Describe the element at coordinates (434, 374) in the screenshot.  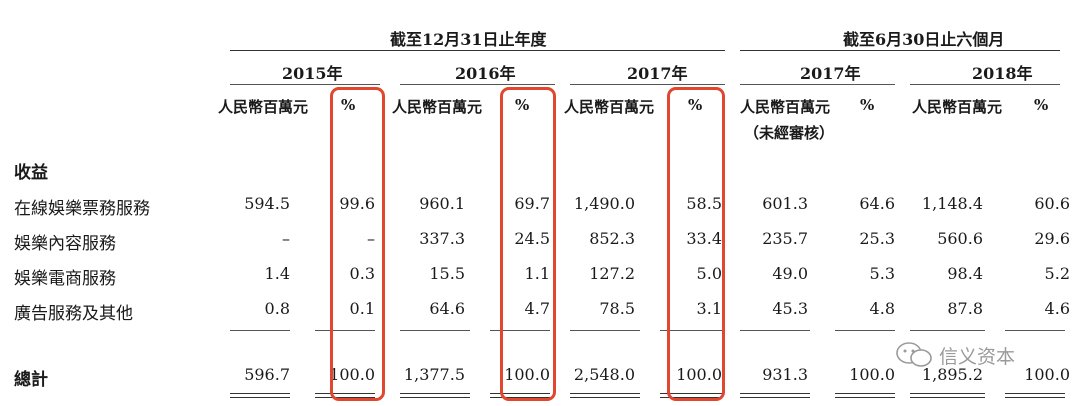
I see `total-cell: 1,377.5` at that location.